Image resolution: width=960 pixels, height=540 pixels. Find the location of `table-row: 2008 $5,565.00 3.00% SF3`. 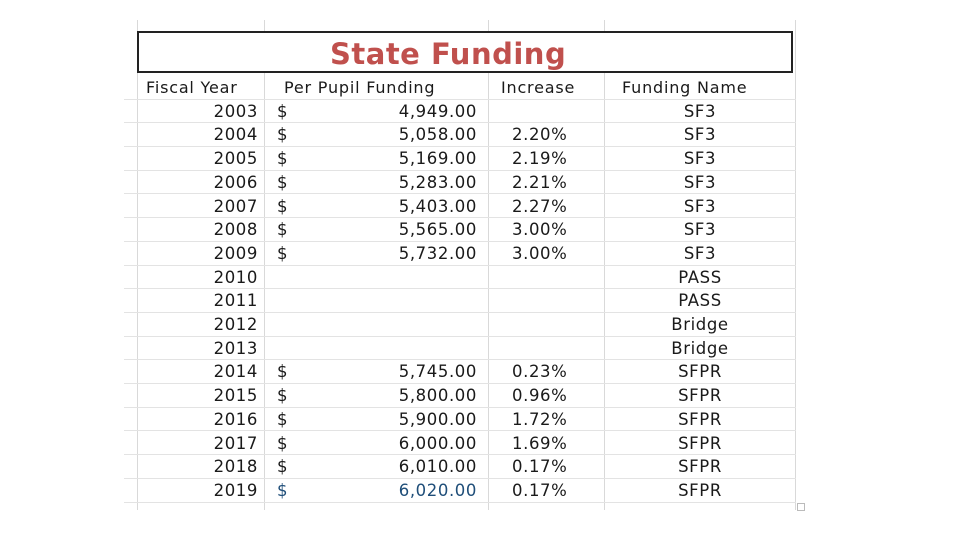

table-row: 2008 $5,565.00 3.00% SF3 is located at coordinates (460, 230).